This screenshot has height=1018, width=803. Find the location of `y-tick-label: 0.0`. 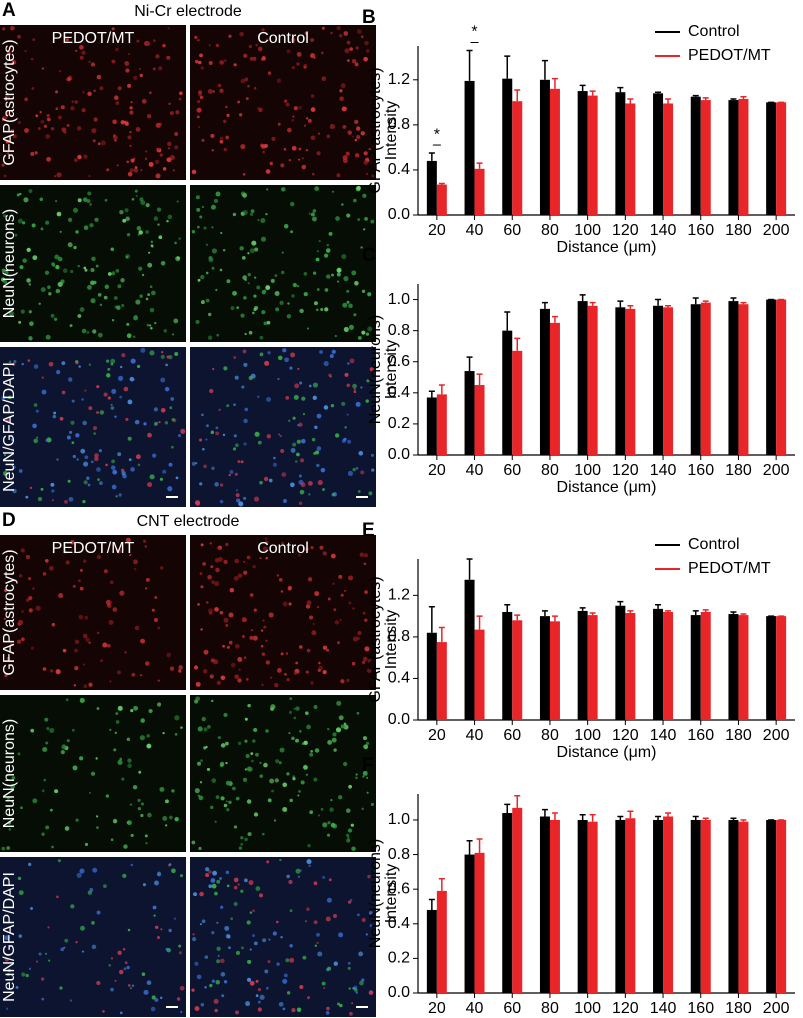

y-tick-label: 0.0 is located at coordinates (399, 992).